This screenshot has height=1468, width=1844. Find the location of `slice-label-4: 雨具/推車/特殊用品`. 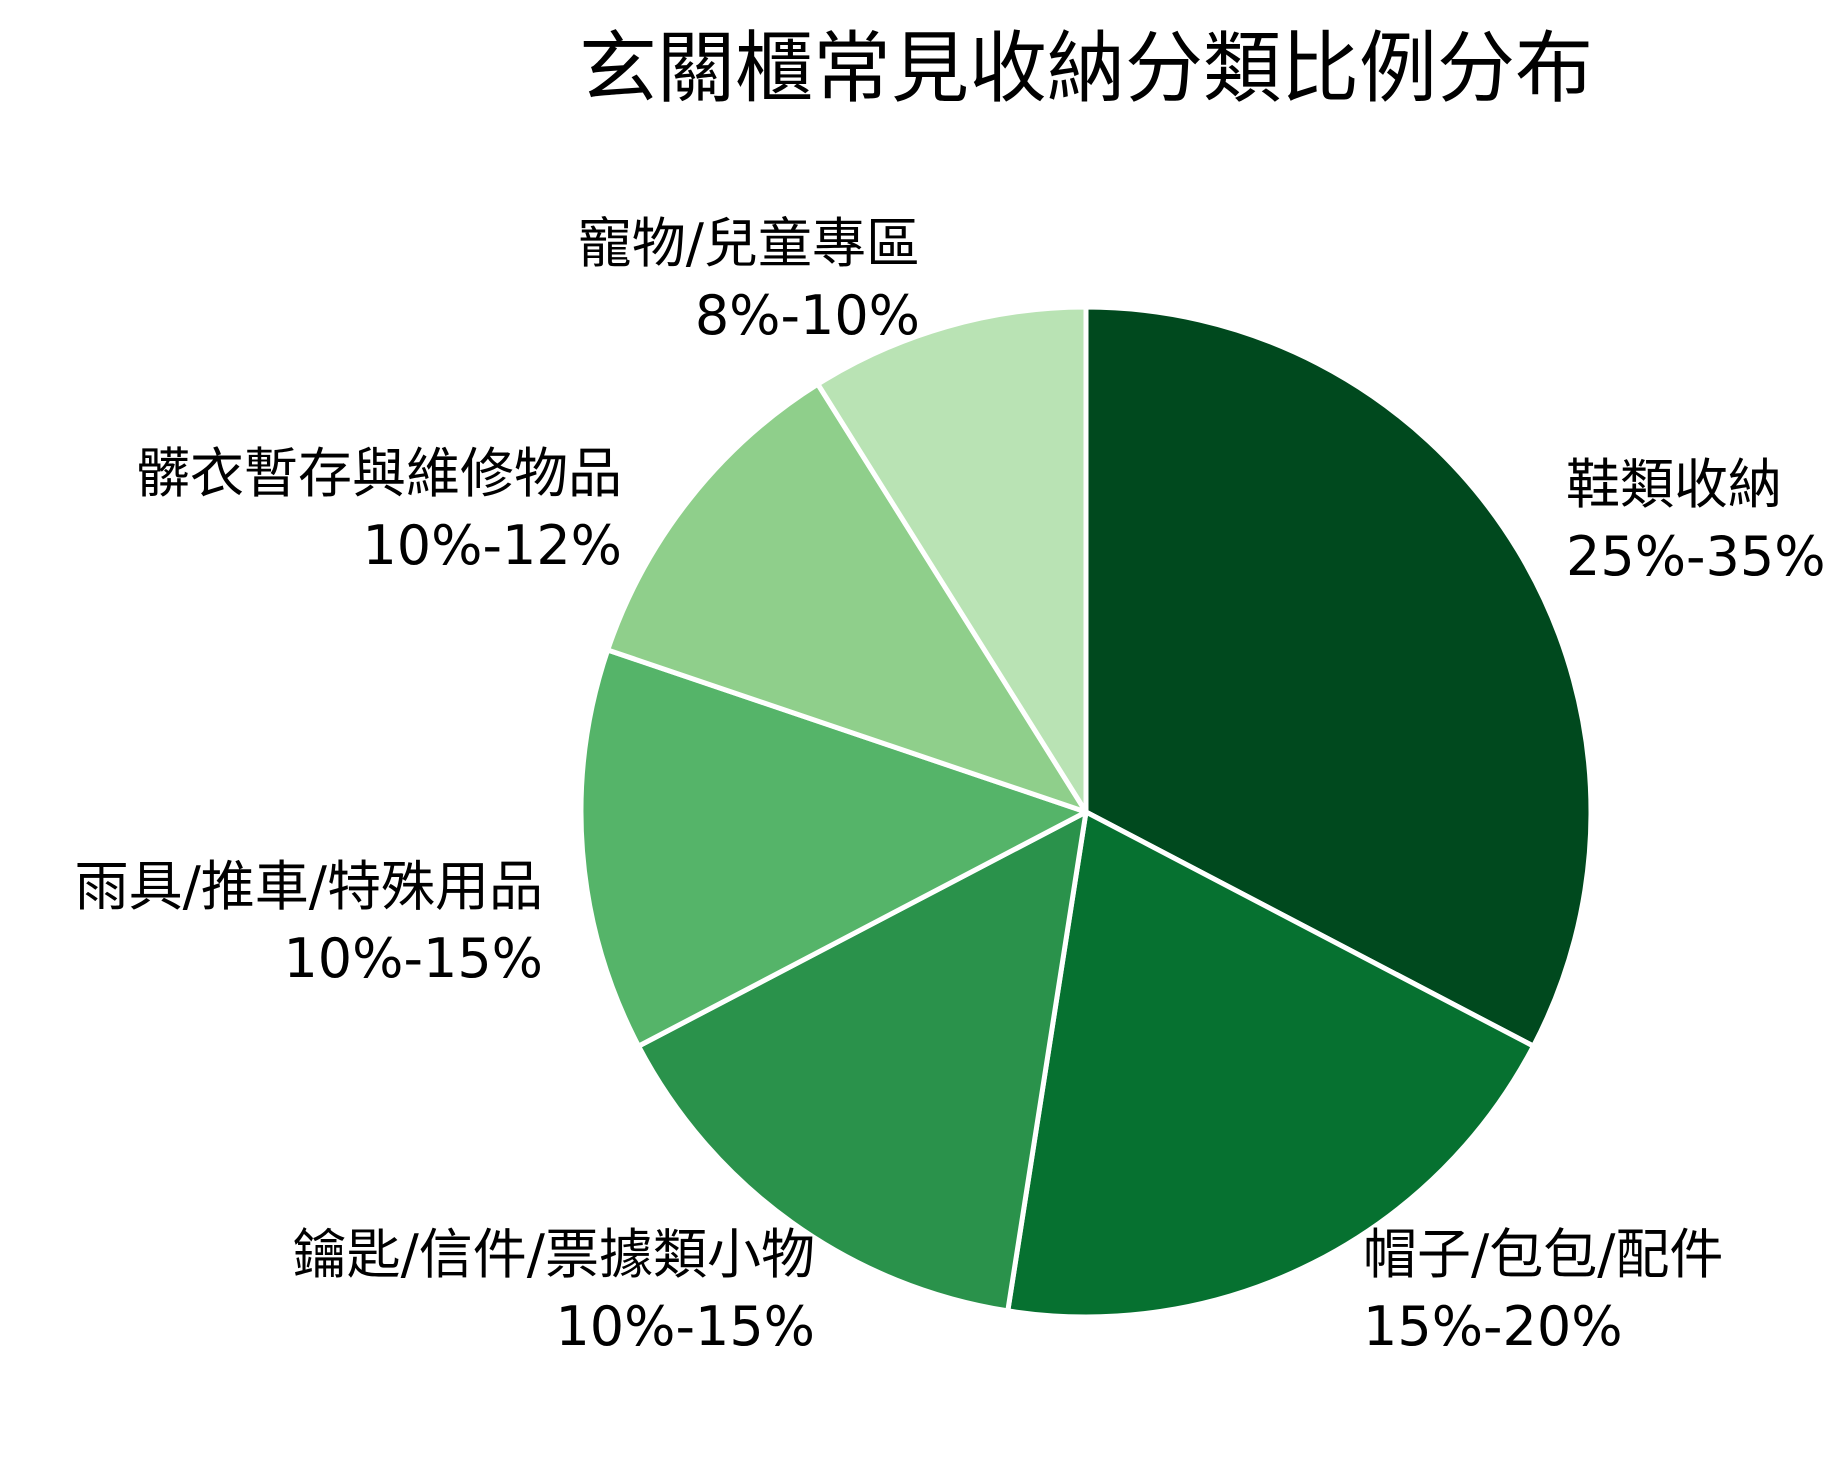

slice-label-4: 雨具/推車/特殊用品 is located at coordinates (309, 886).